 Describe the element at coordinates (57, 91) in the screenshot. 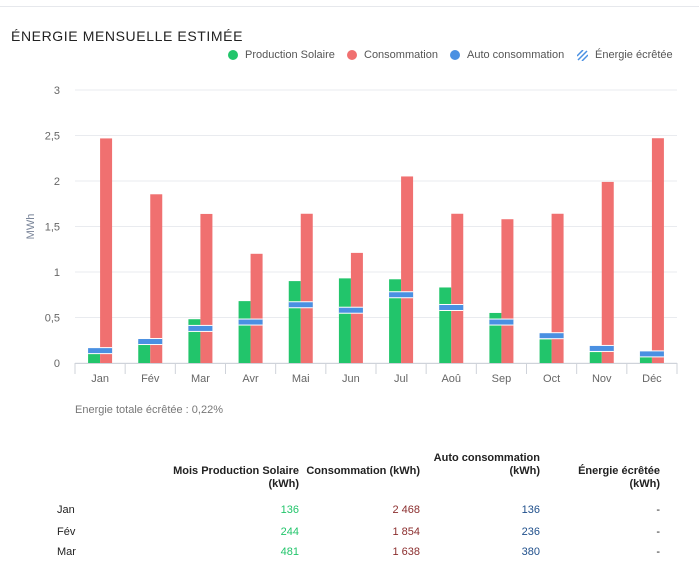

I see `y-tick-label: 3` at that location.